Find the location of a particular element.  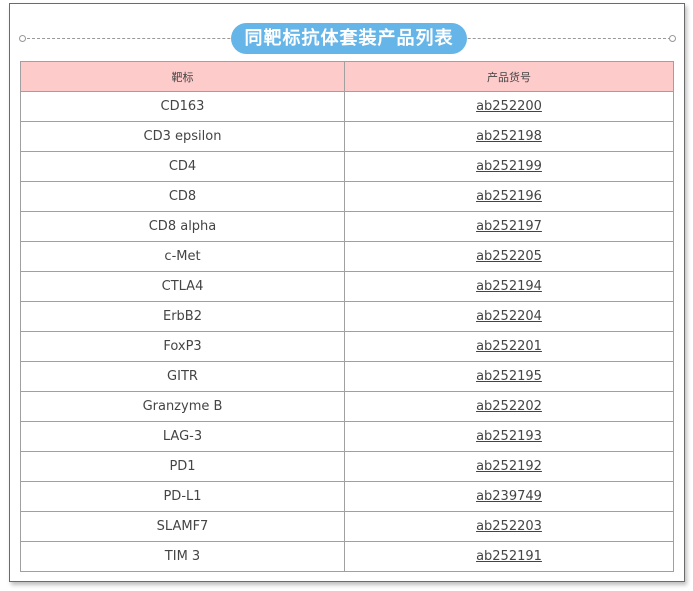

table-row: CD8 alpha ab252197 is located at coordinates (347, 226).